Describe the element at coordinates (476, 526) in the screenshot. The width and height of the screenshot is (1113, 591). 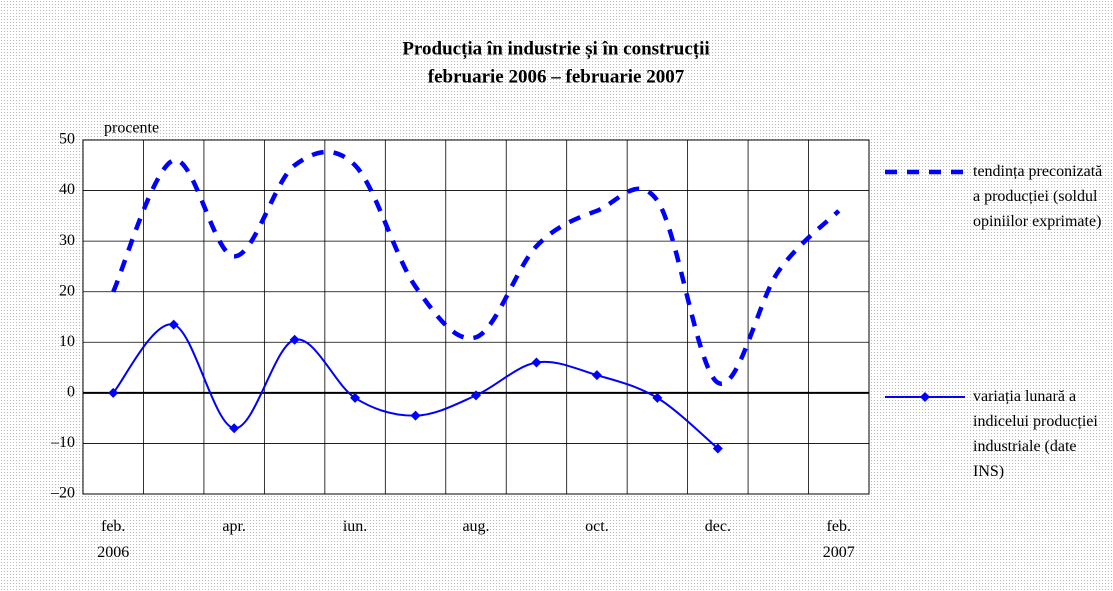
I see `x-tick-label: aug.` at that location.